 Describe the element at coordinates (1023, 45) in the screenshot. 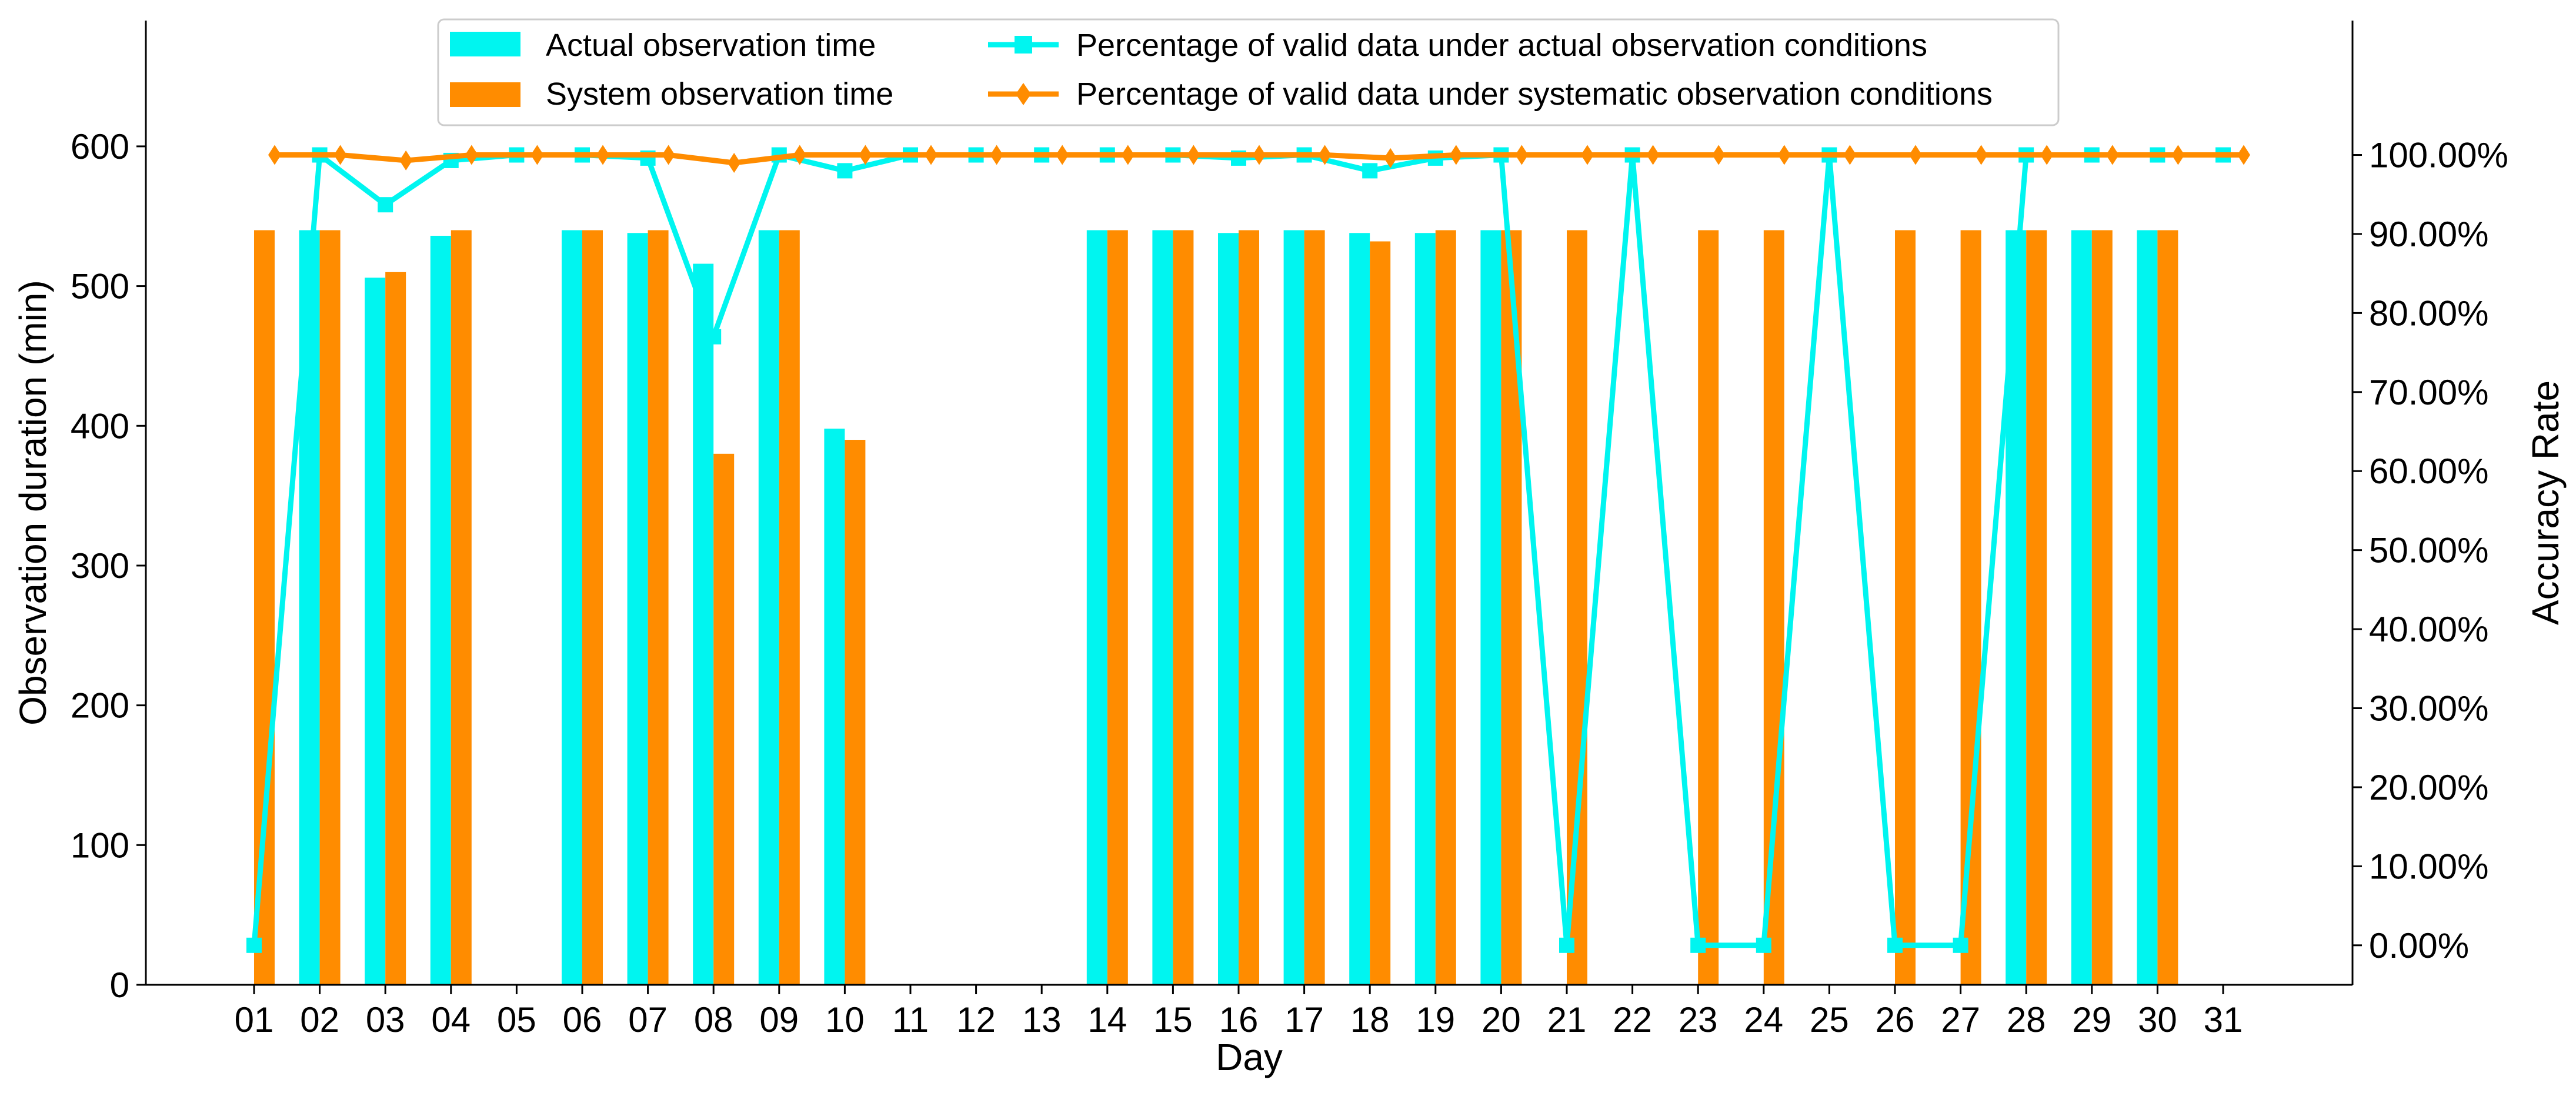

I see `legend-marker-actual-valid` at that location.